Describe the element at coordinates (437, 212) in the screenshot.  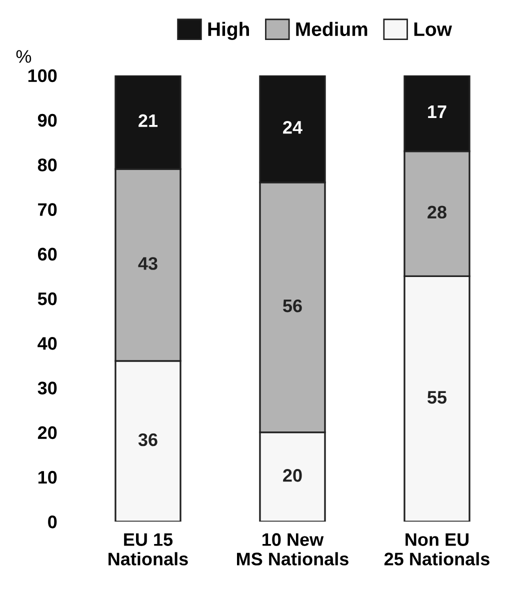
I see `data-label: 28` at that location.